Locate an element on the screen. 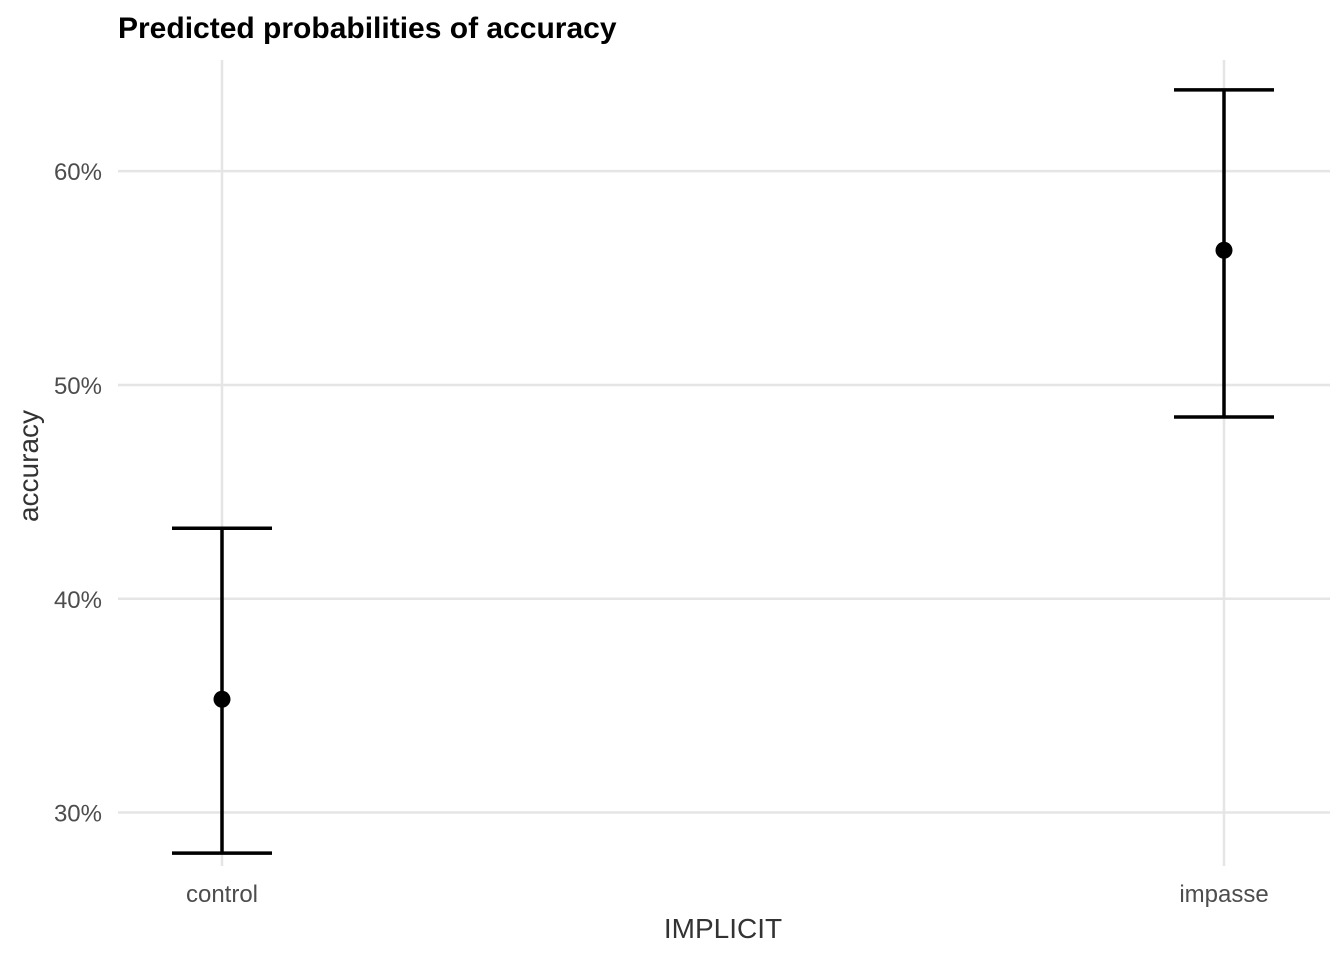 The height and width of the screenshot is (960, 1344). y-tick-label: 30% is located at coordinates (78, 814).